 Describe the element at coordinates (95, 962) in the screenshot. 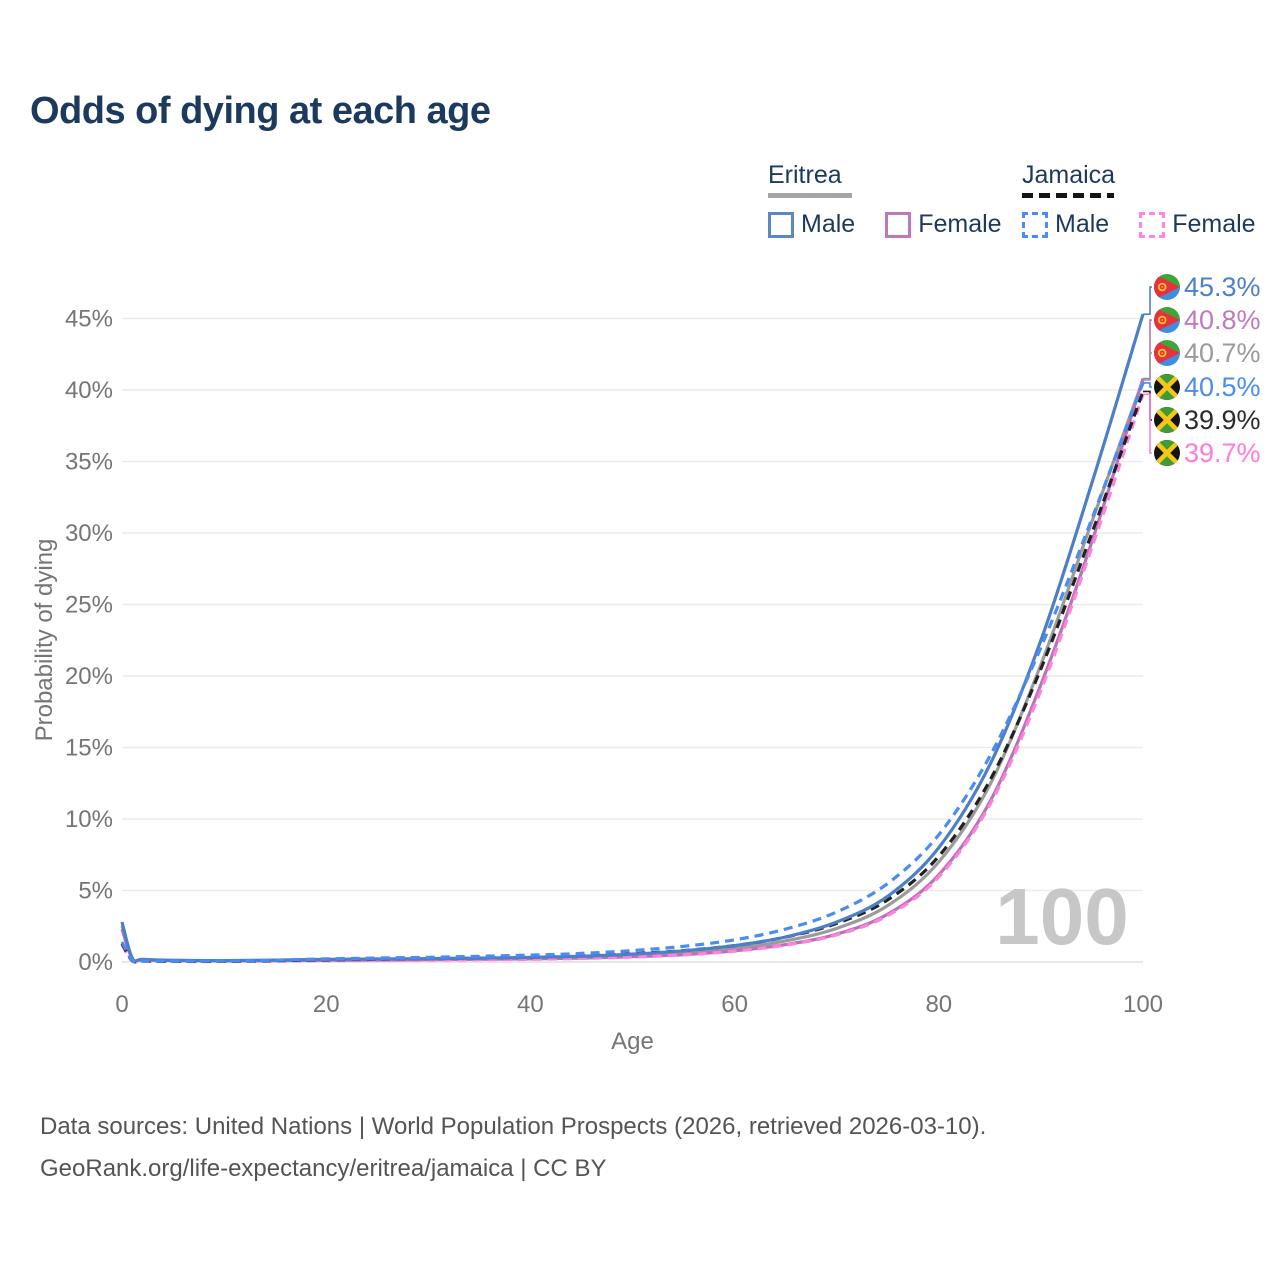

I see `y-tick-label: 0%` at that location.